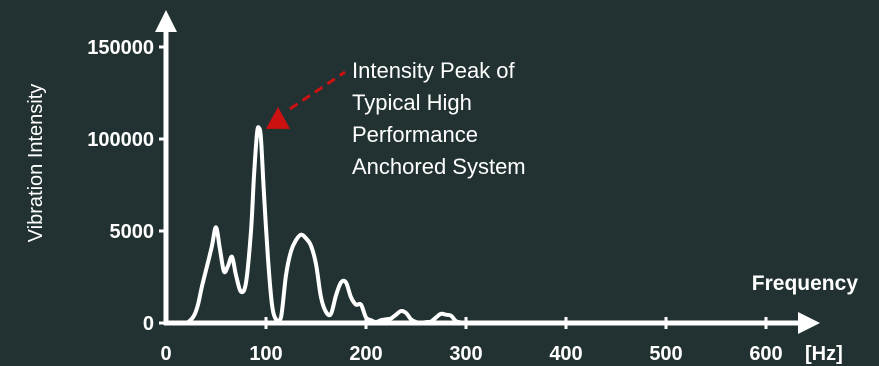 The width and height of the screenshot is (879, 366). I want to click on x-tick-label: 500, so click(665, 354).